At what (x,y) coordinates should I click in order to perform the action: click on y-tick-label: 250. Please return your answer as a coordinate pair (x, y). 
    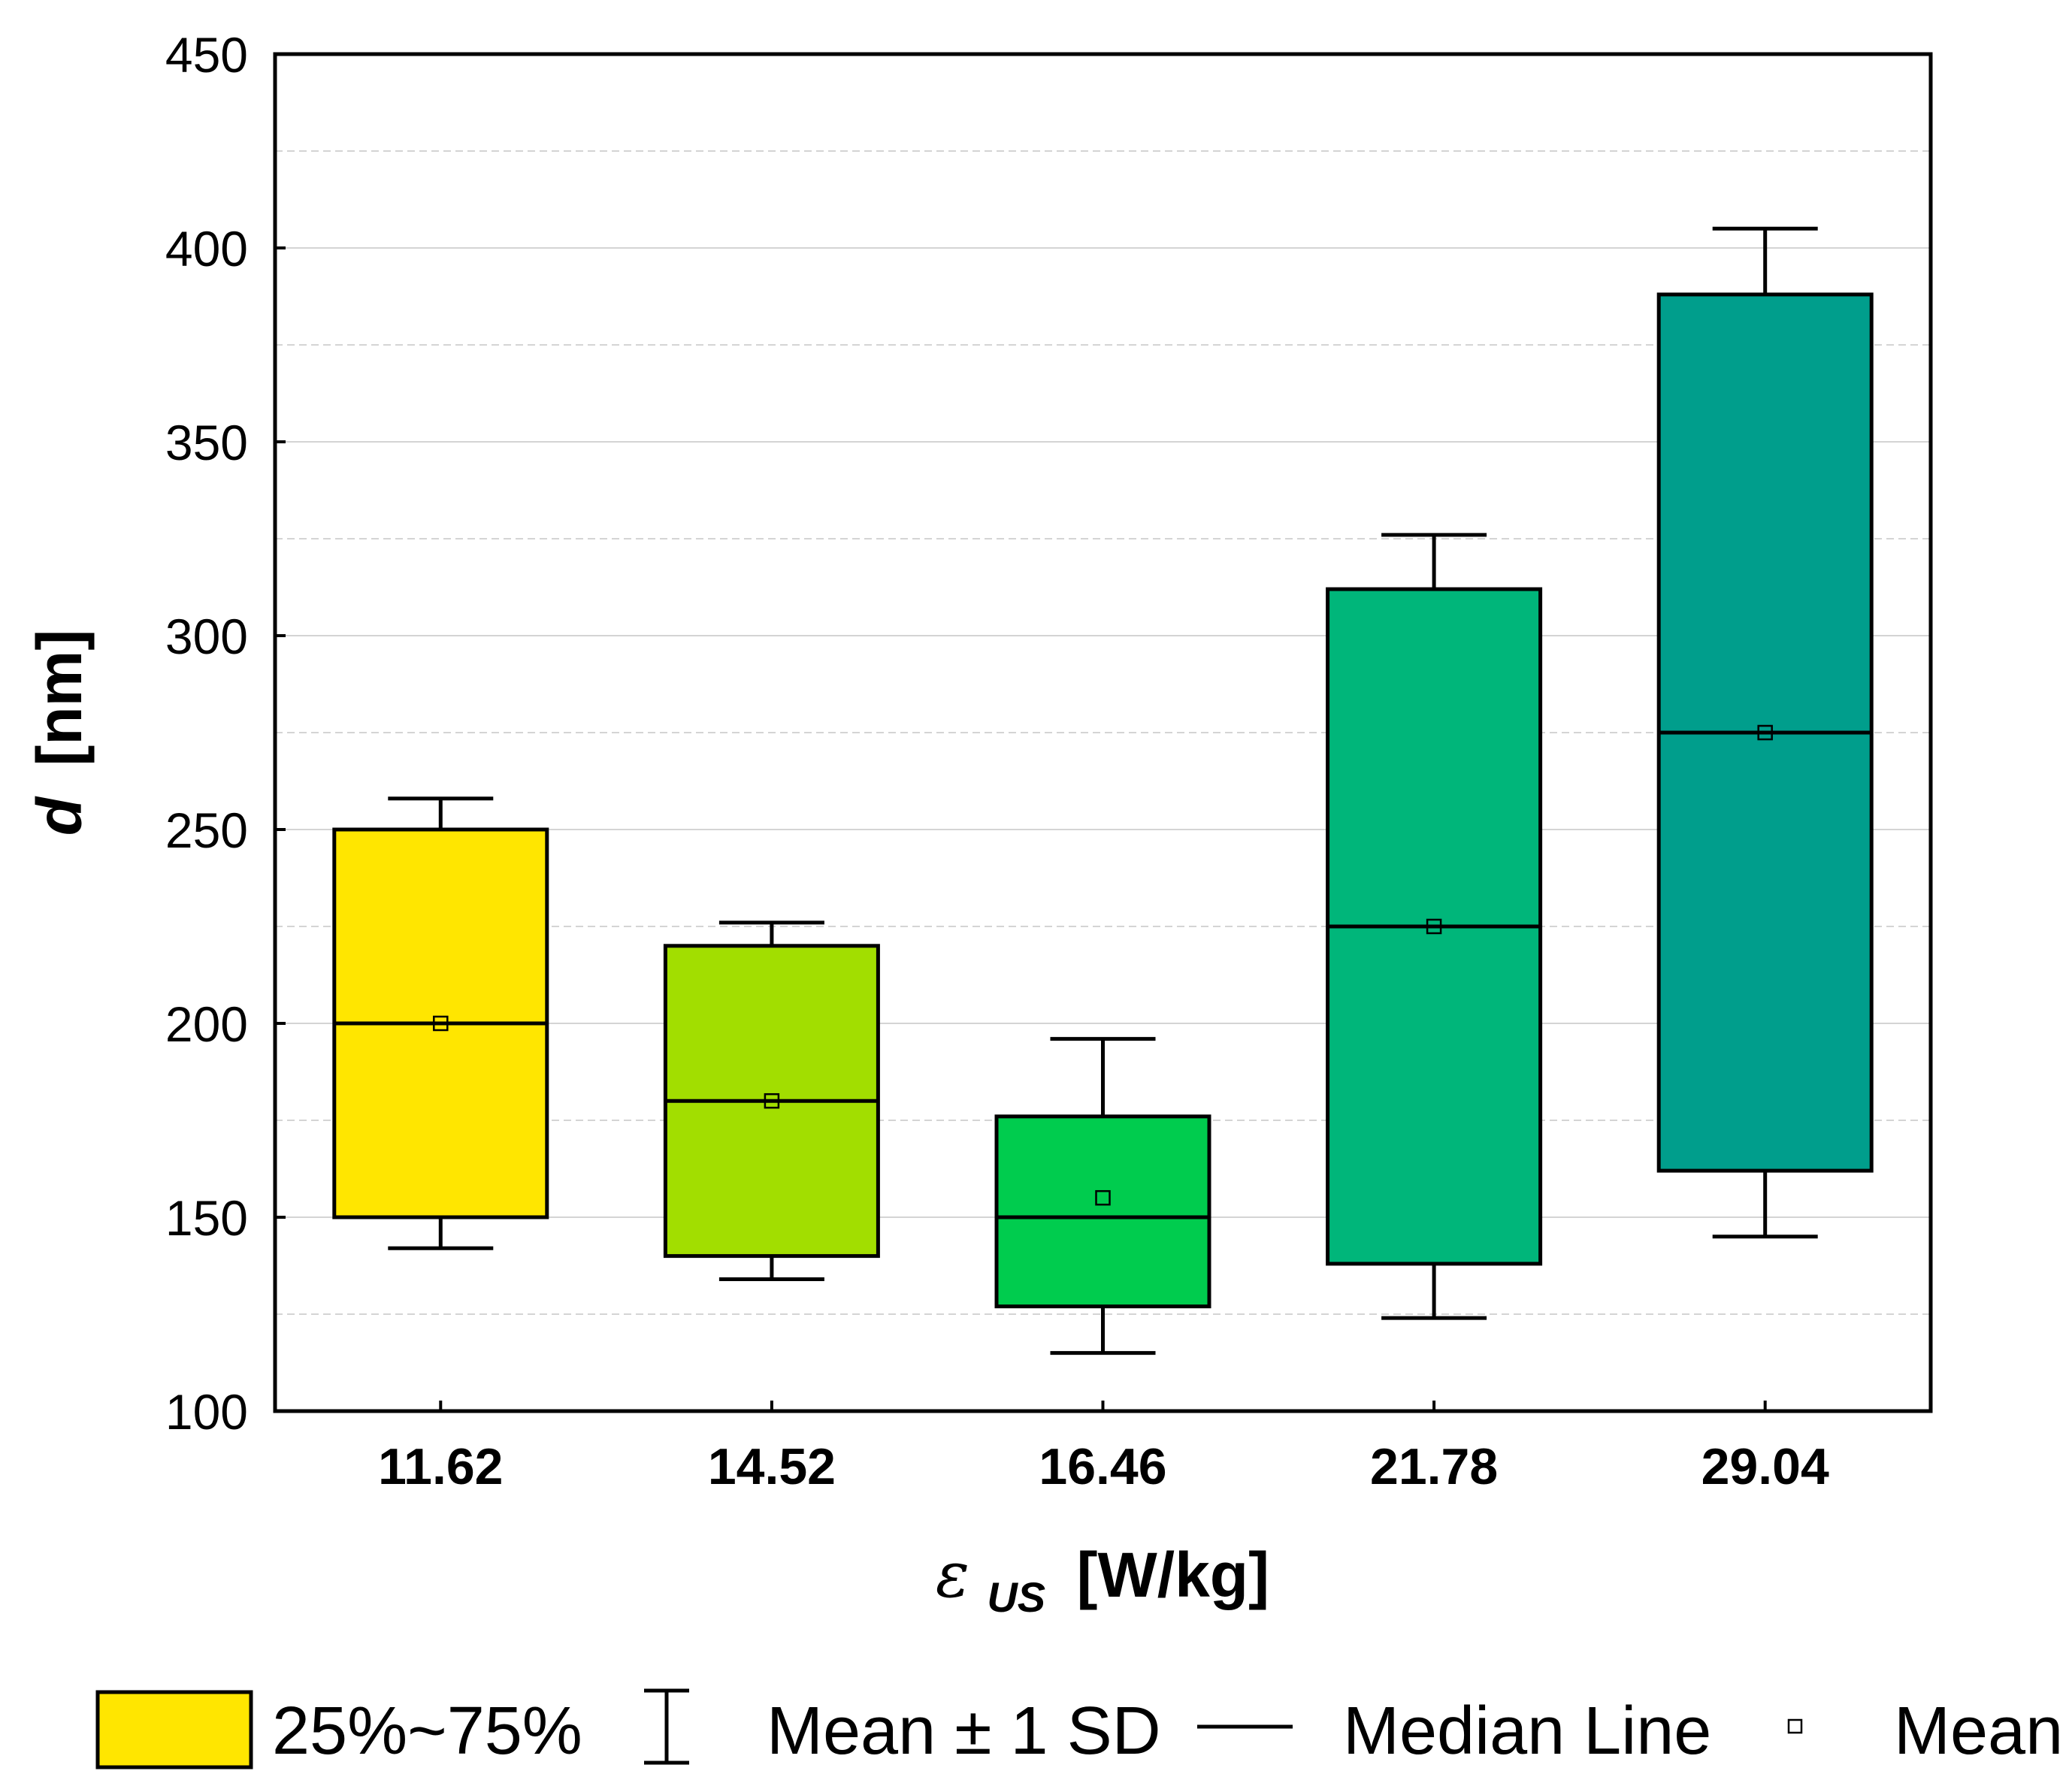
    Looking at the image, I should click on (206, 830).